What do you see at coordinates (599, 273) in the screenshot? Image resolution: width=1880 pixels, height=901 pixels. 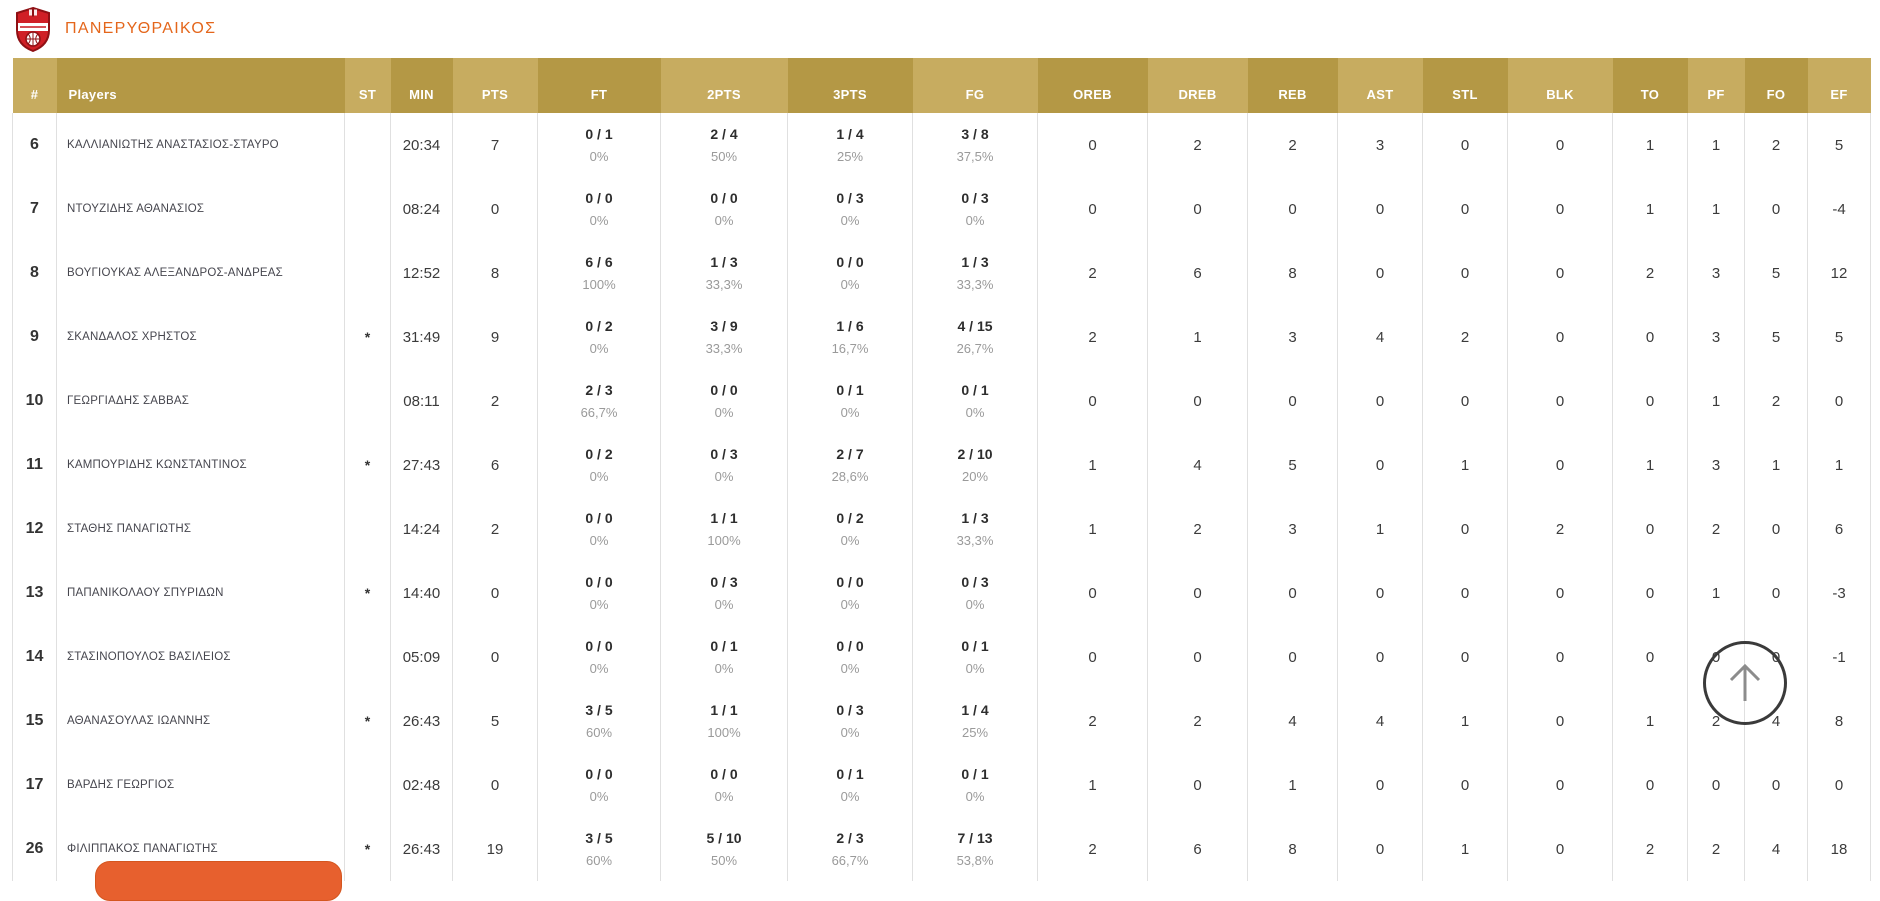 I see `cell-ft: 6 / 6 100%` at bounding box center [599, 273].